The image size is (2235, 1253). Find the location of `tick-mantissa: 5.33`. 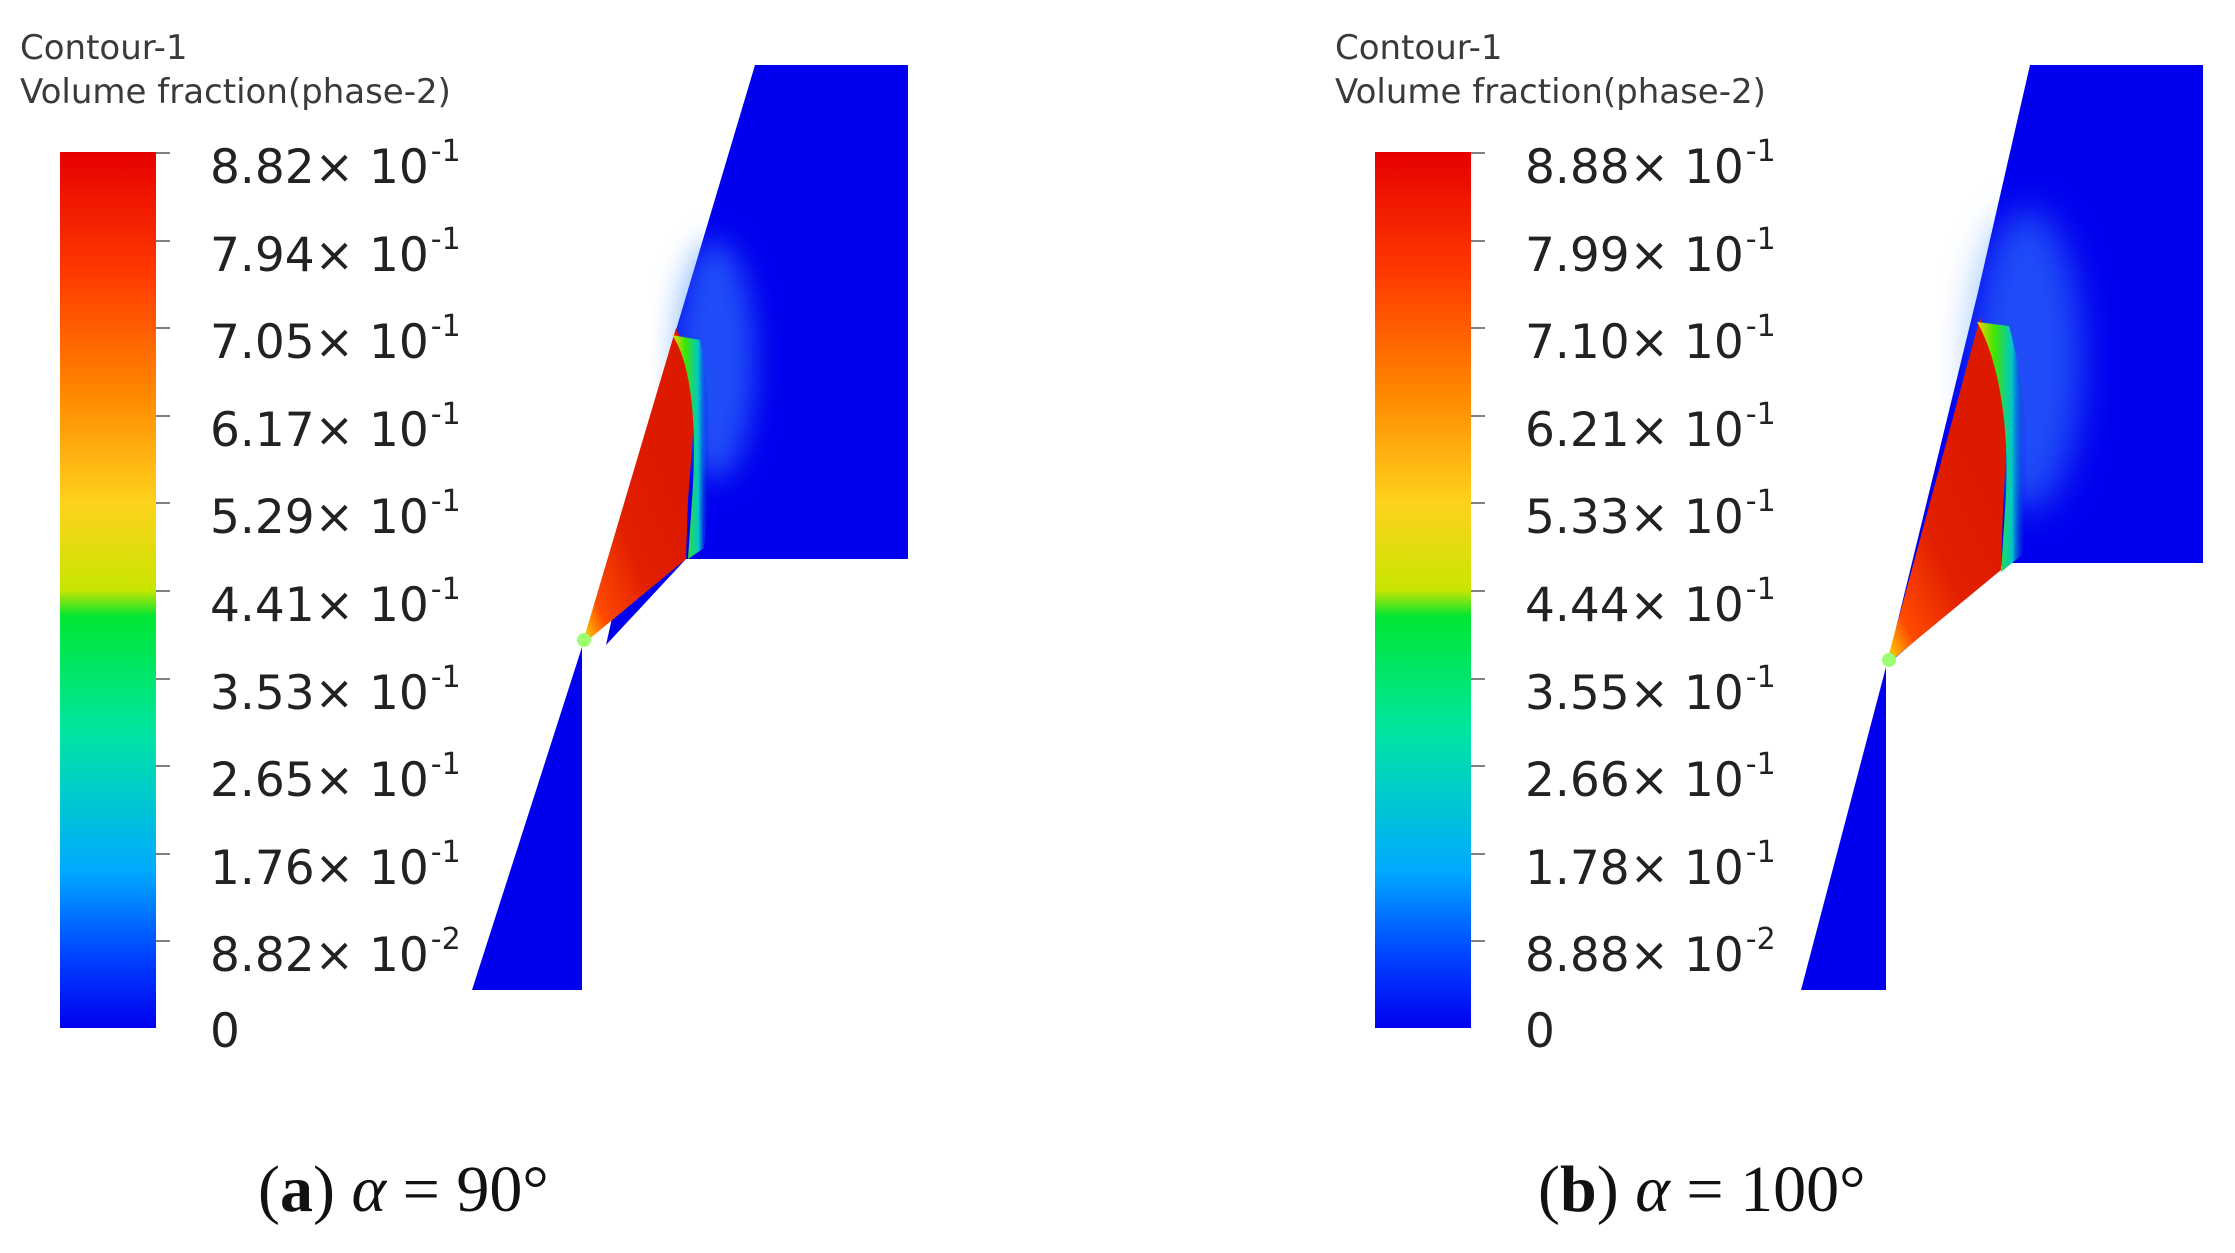

tick-mantissa: 5.33 is located at coordinates (1577, 518).